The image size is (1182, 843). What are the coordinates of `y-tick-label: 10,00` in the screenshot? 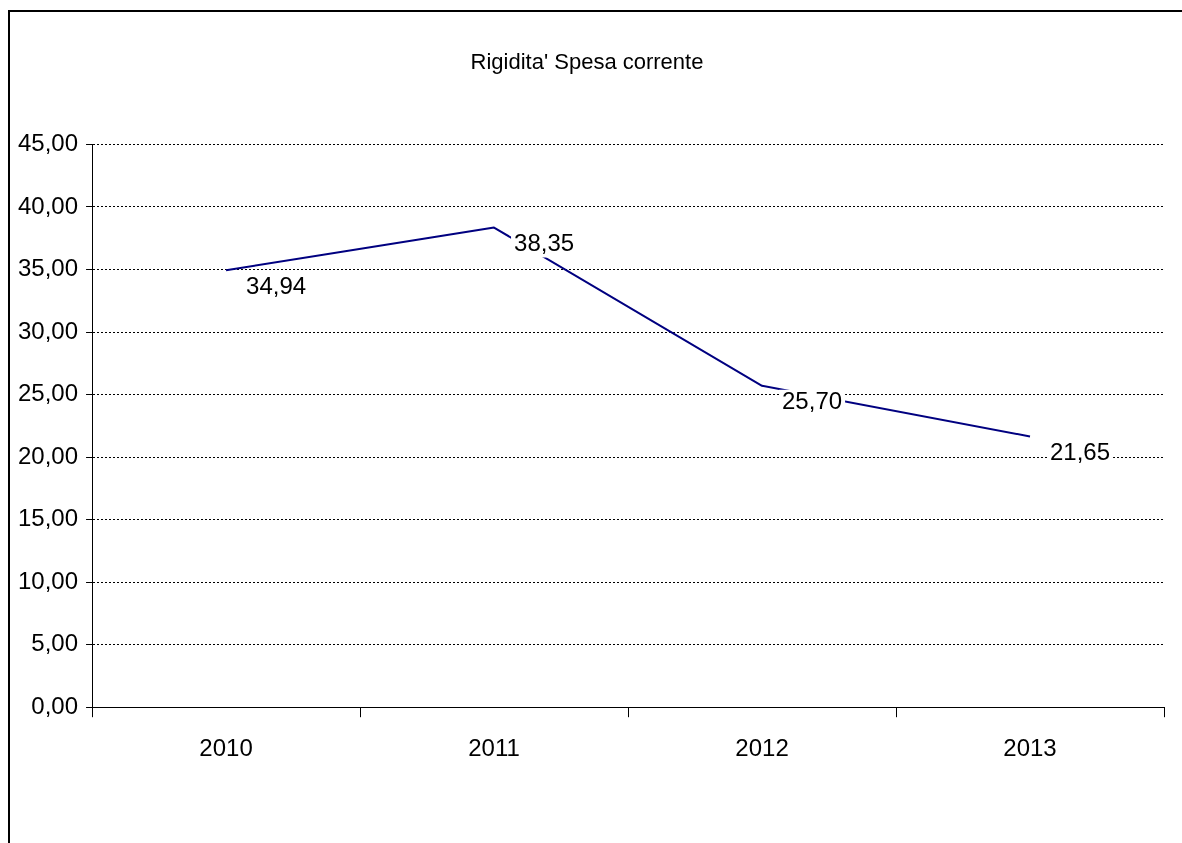 It's located at (48, 580).